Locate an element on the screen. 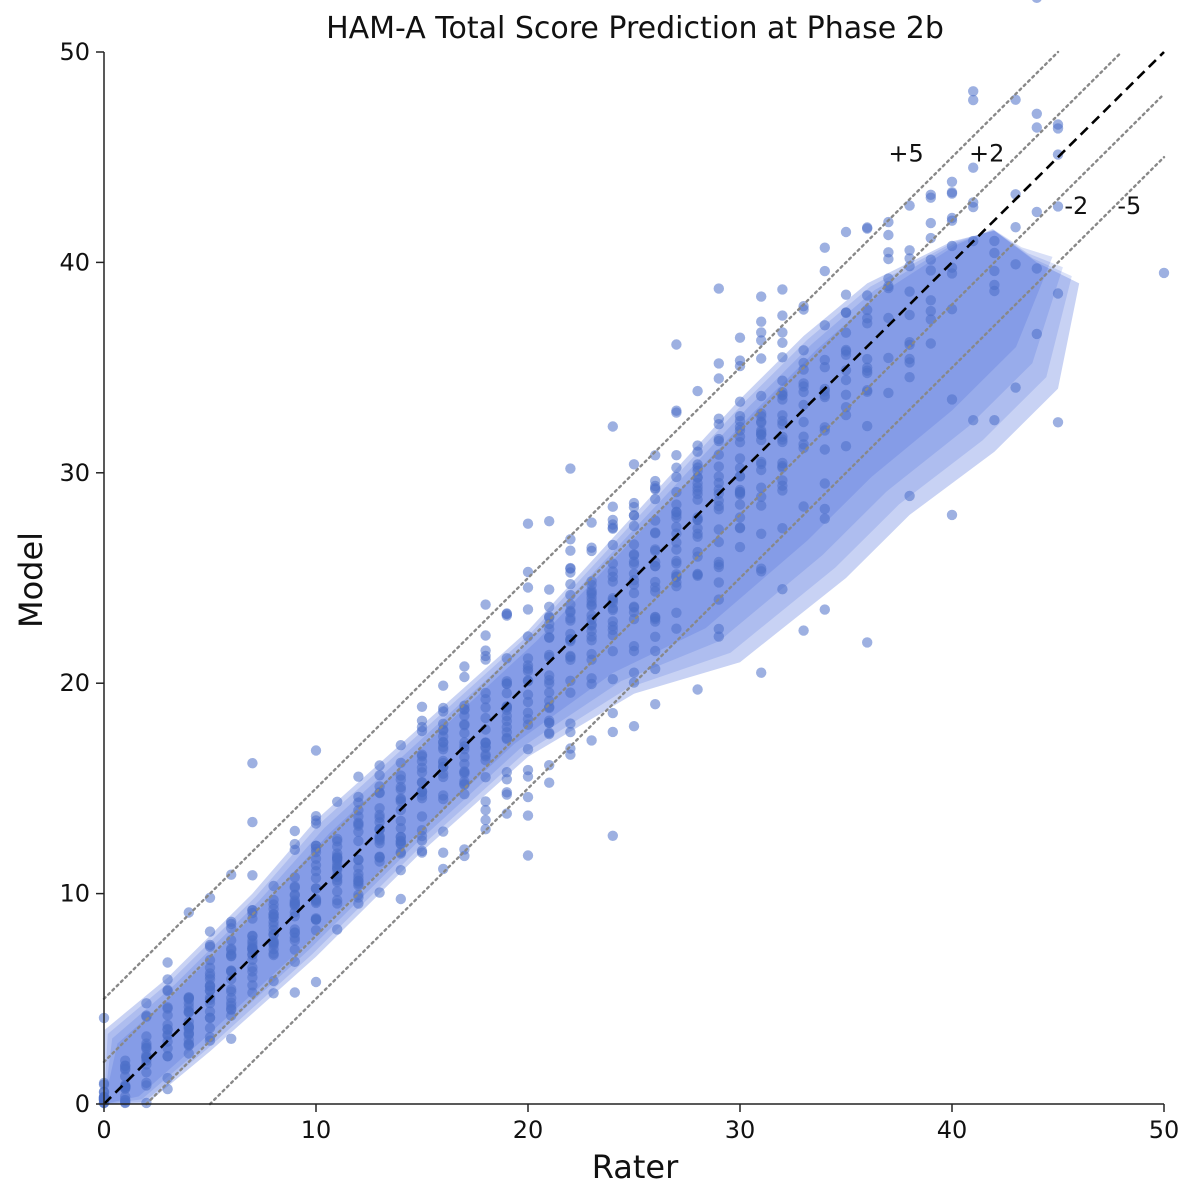  x-axis-label: Rater is located at coordinates (635, 1167).